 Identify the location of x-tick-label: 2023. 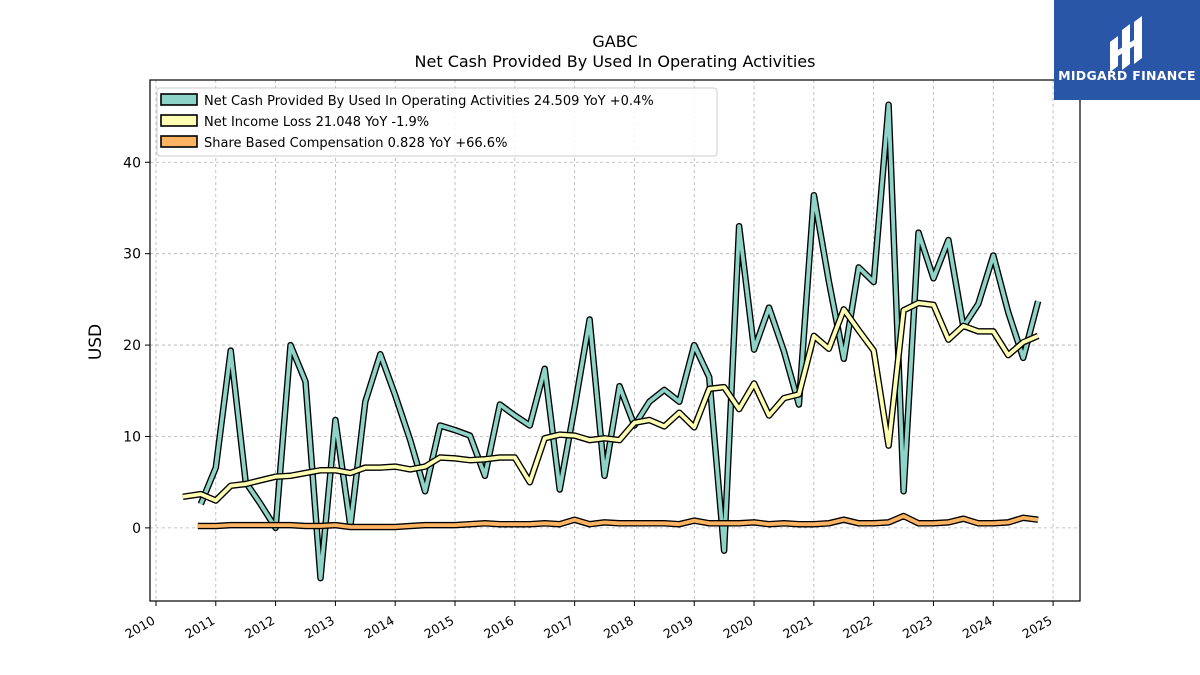
(917, 627).